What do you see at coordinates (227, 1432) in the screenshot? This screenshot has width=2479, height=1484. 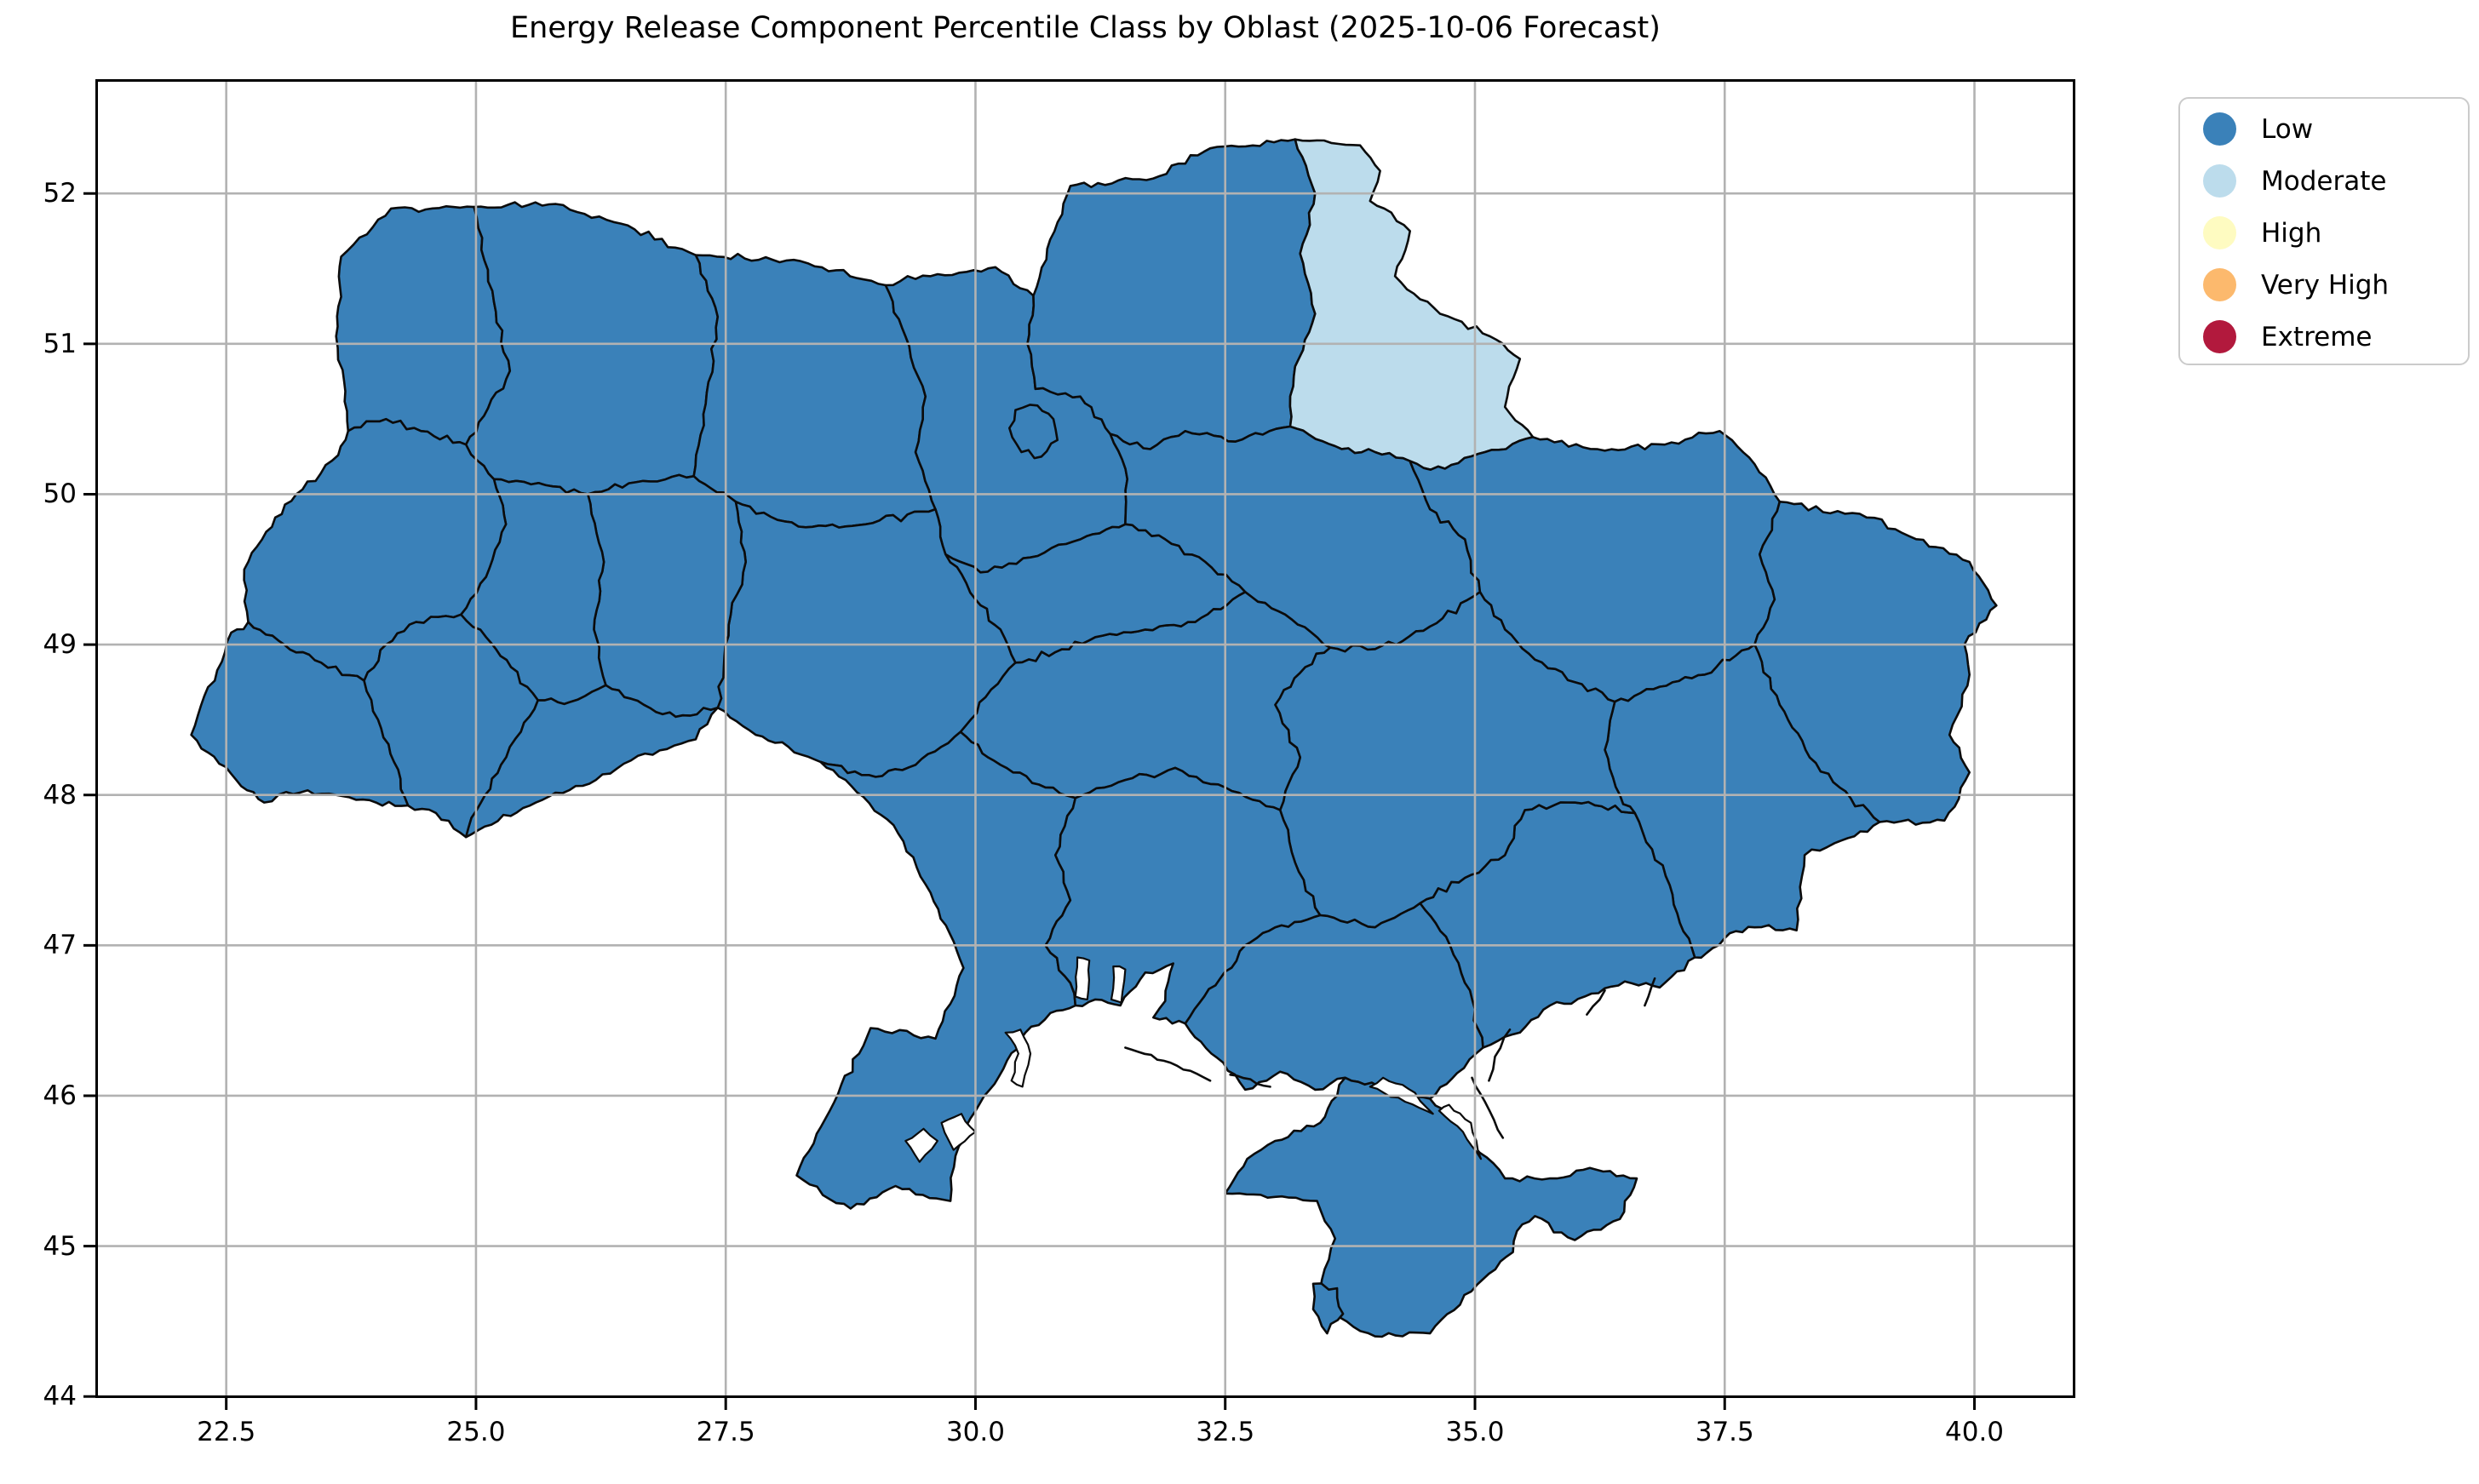 I see `x-tick-label-22.5: 22.5` at bounding box center [227, 1432].